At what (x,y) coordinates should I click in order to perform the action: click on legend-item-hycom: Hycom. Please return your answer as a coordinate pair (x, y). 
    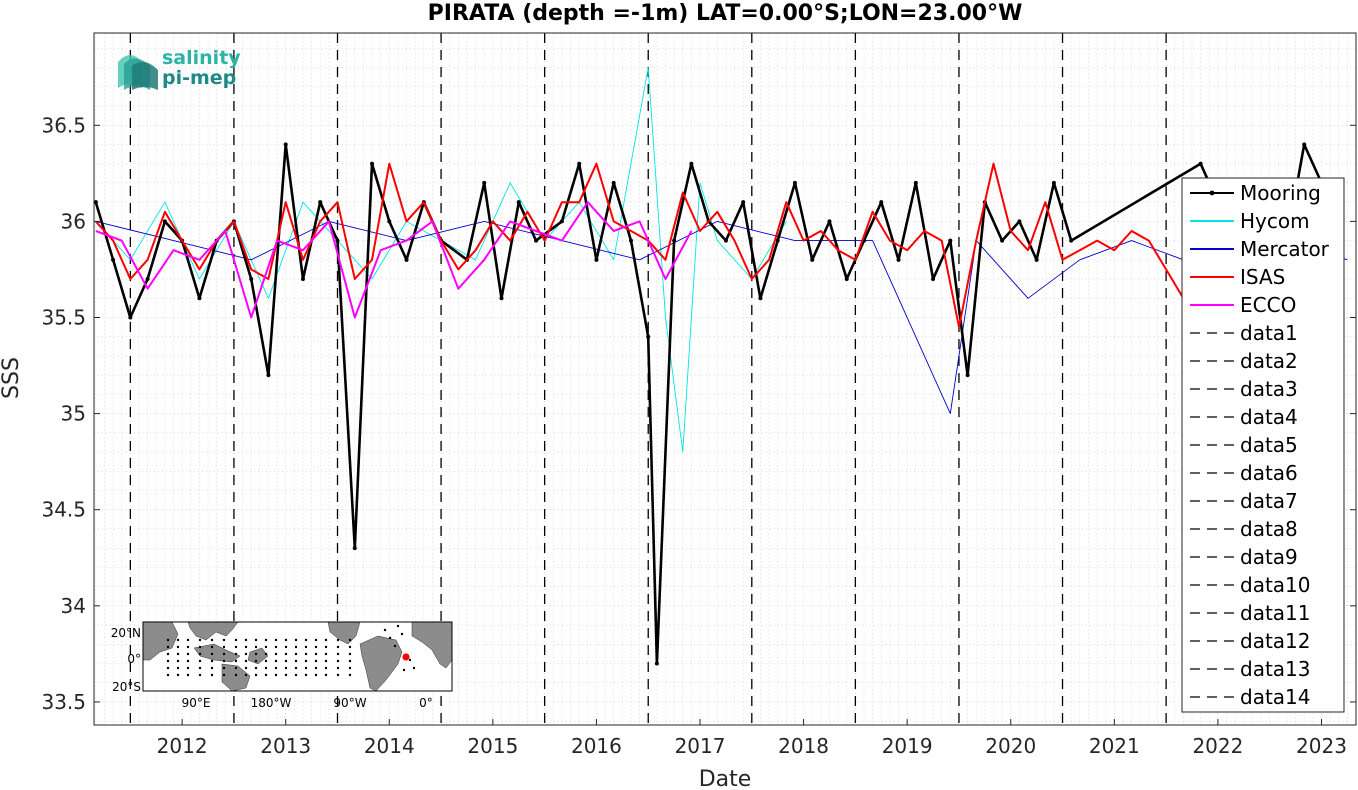
    Looking at the image, I should click on (1250, 221).